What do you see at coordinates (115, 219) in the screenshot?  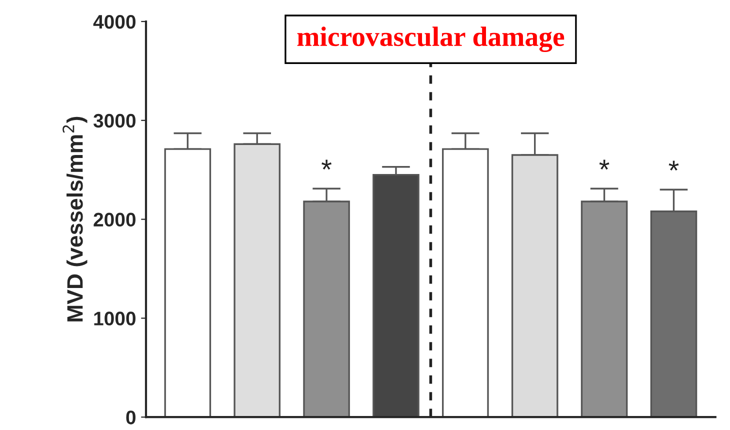 I see `y-tick-label: 2000` at bounding box center [115, 219].